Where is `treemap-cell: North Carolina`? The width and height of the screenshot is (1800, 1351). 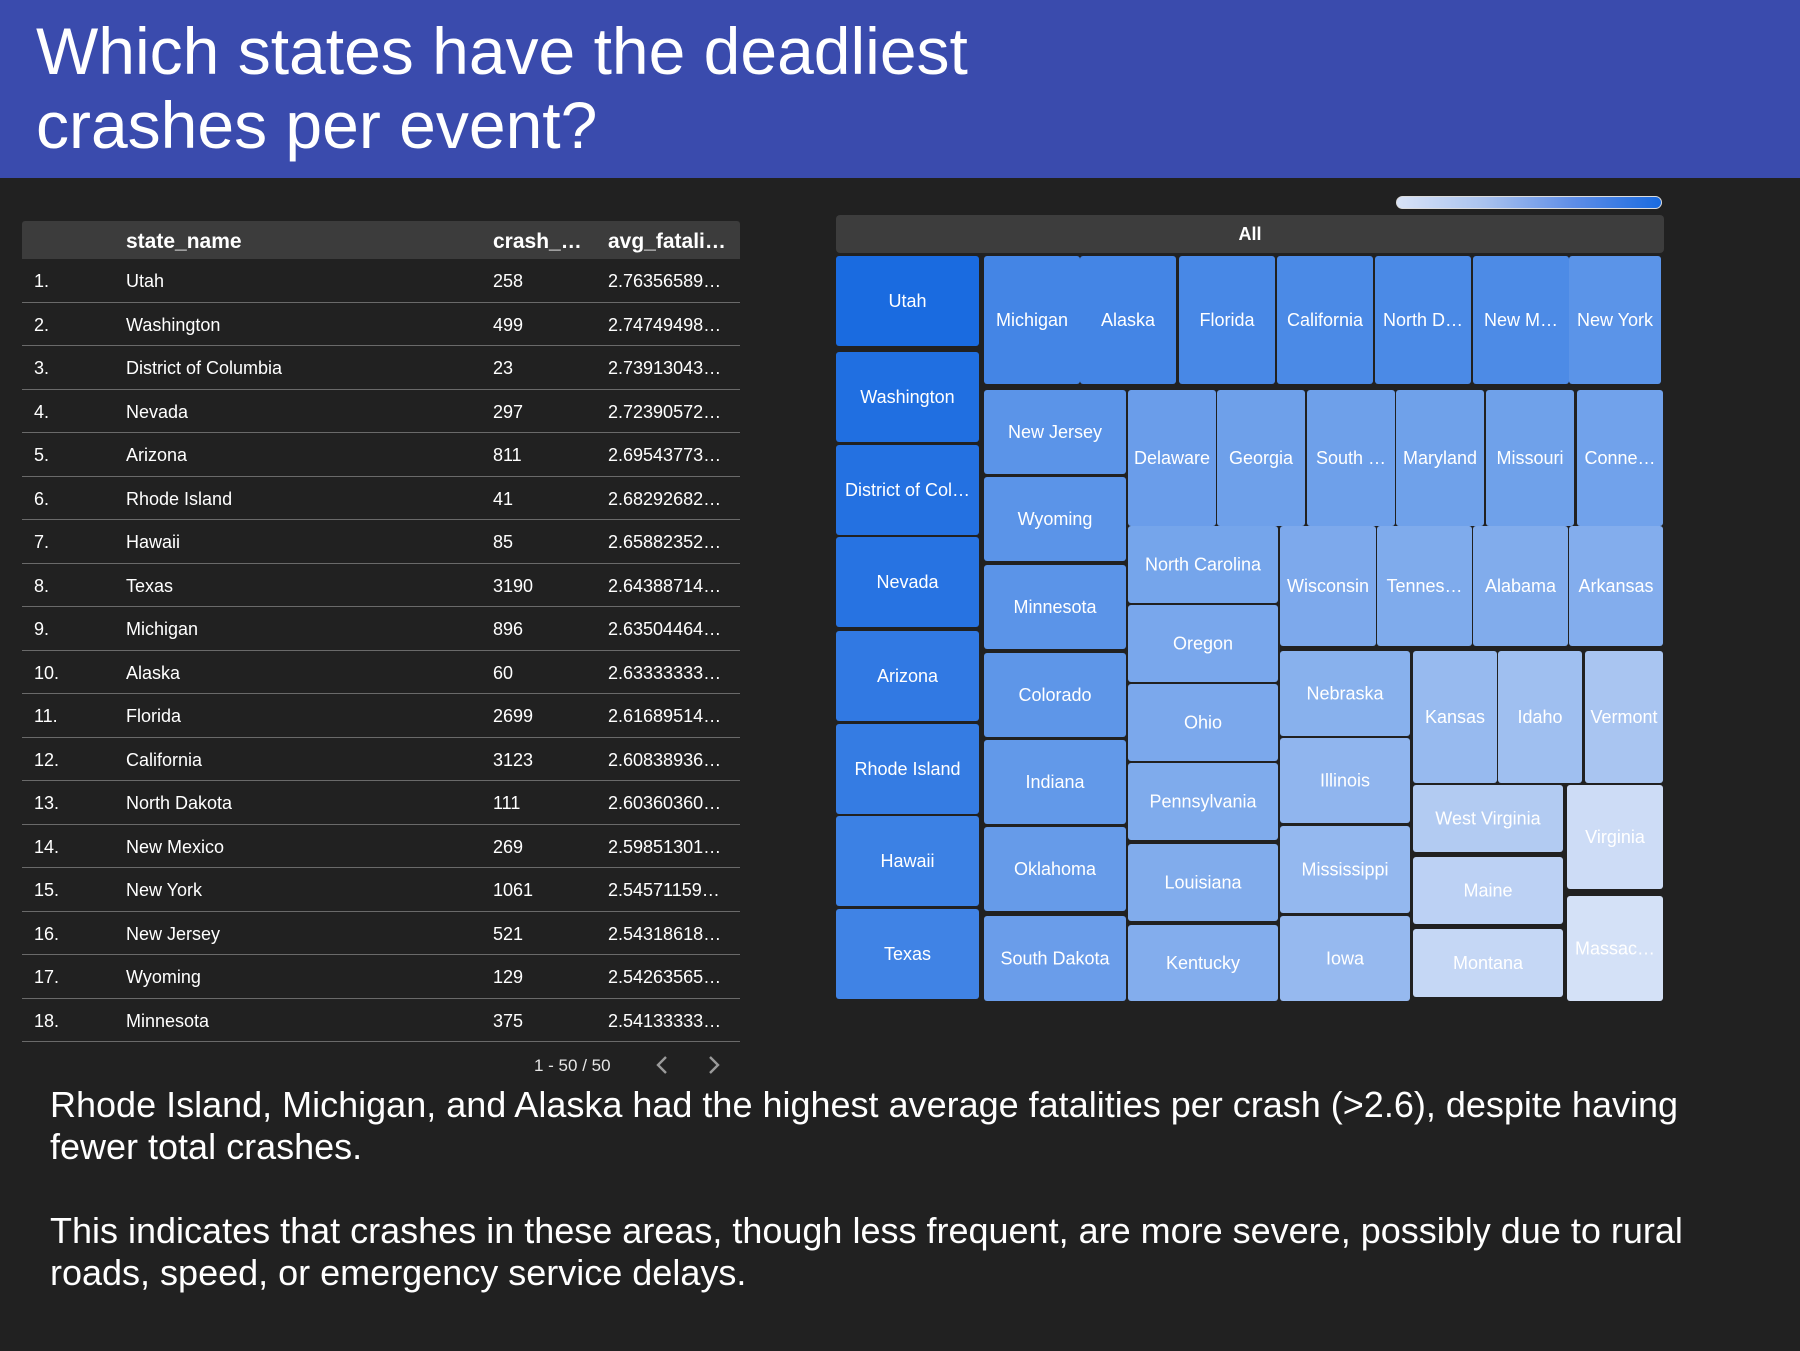 treemap-cell: North Carolina is located at coordinates (1203, 564).